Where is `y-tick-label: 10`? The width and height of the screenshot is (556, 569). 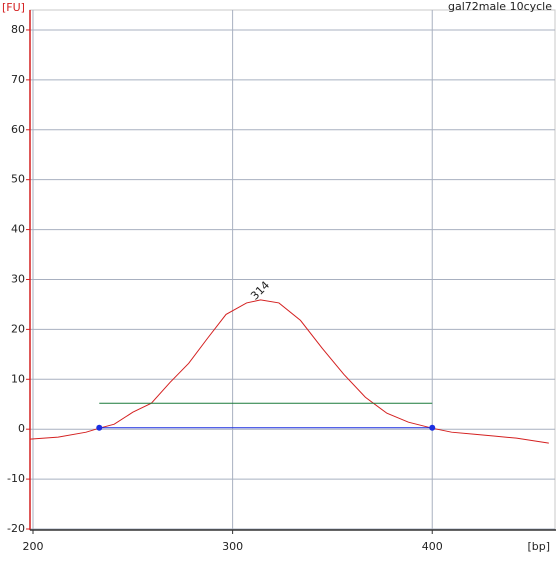 y-tick-label: 10 is located at coordinates (18, 378).